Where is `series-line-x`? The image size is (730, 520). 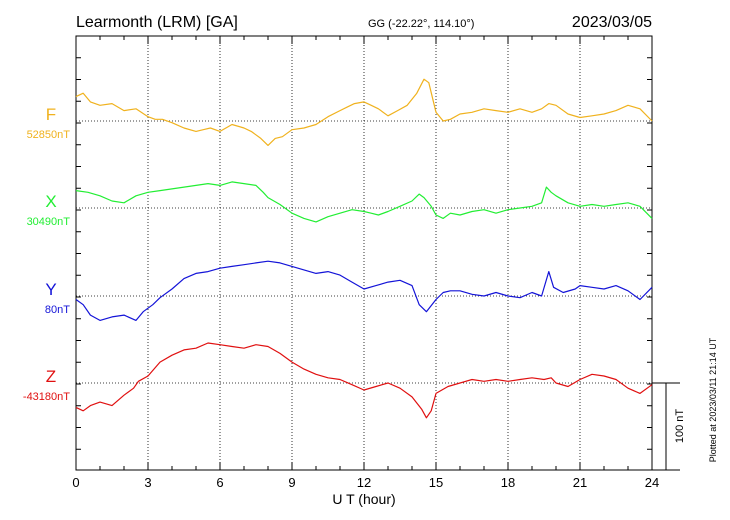 series-line-x is located at coordinates (364, 202).